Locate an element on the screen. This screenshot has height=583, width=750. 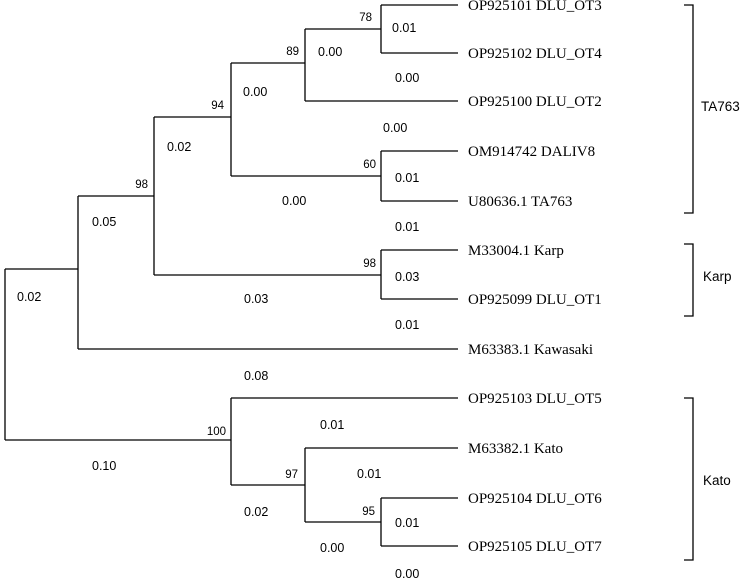
bootstrap-node60: 60 is located at coordinates (369, 165).